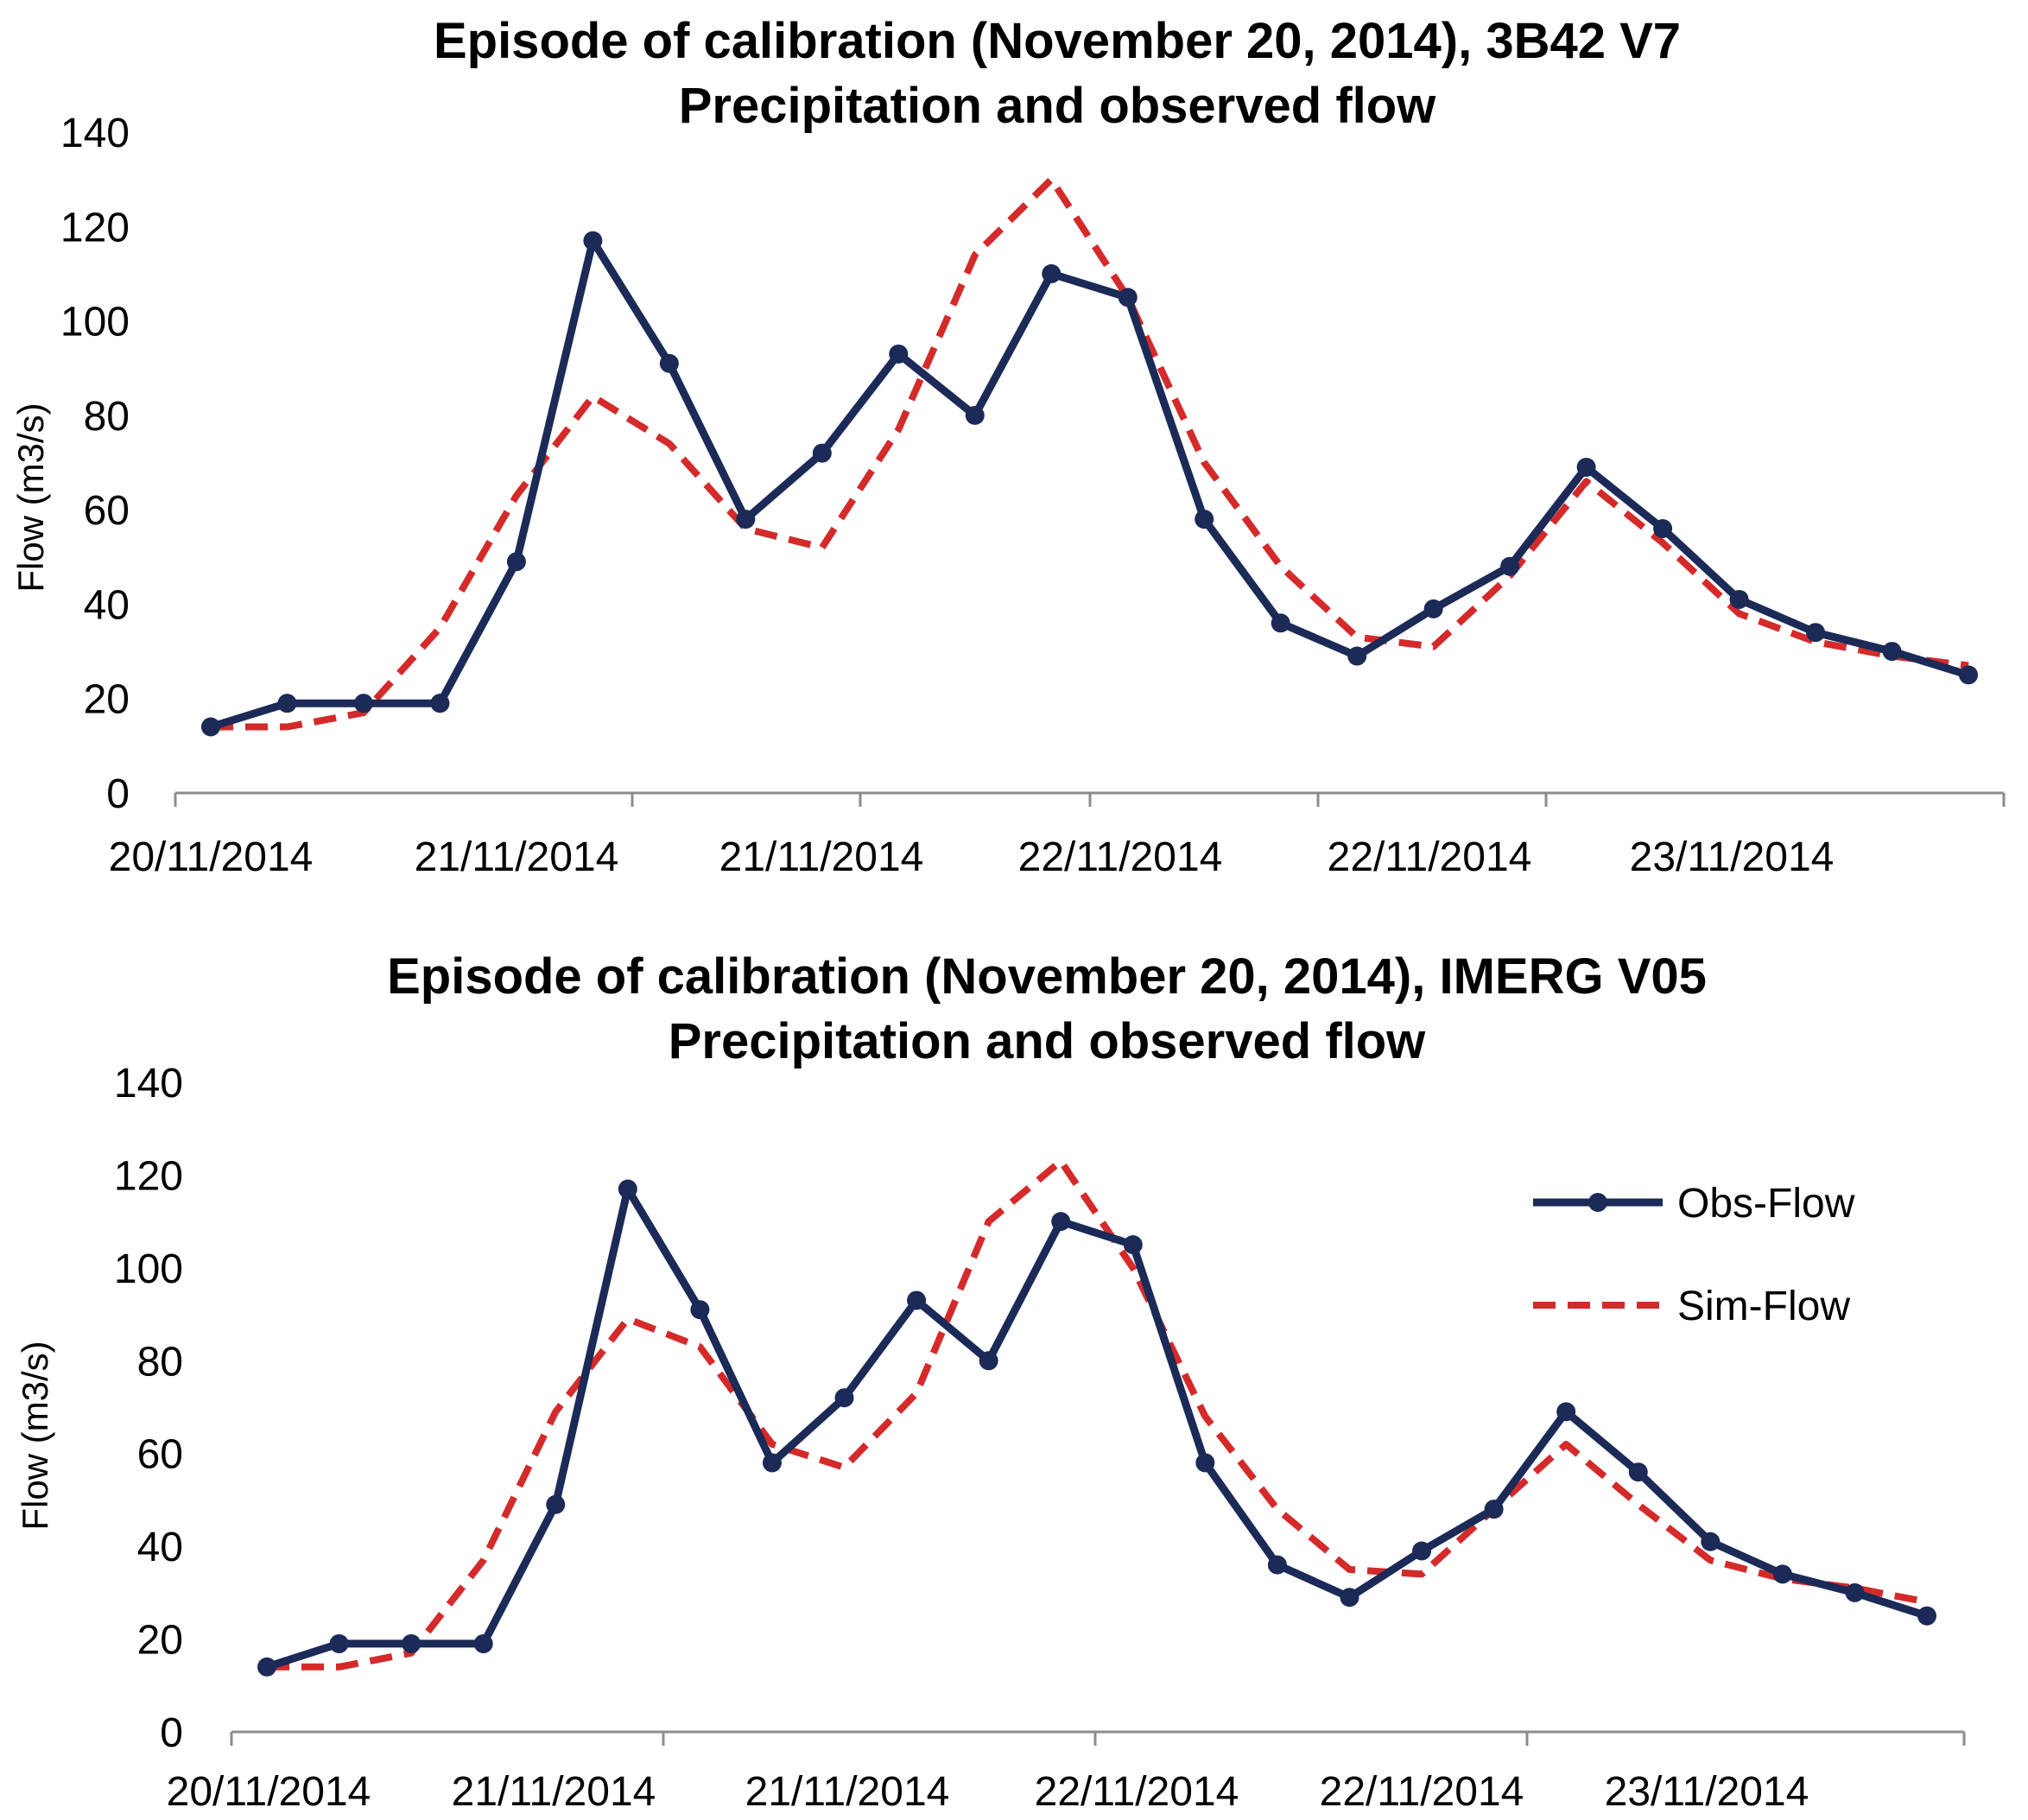 The width and height of the screenshot is (2028, 1820). Describe the element at coordinates (1057, 106) in the screenshot. I see `chart1-title-line2: Precipitation and observed flow` at that location.